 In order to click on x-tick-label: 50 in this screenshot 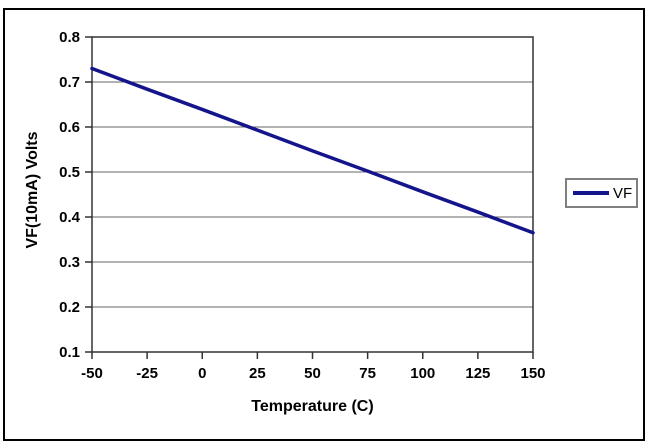, I will do `click(312, 373)`.